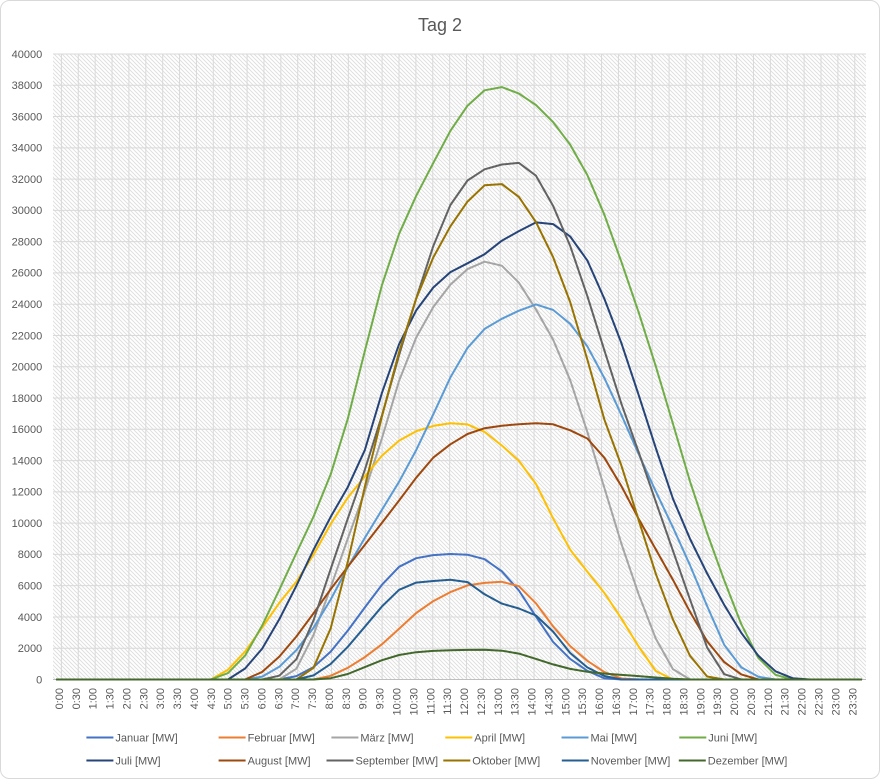  What do you see at coordinates (364, 698) in the screenshot?
I see `svg-text: 9:00` at bounding box center [364, 698].